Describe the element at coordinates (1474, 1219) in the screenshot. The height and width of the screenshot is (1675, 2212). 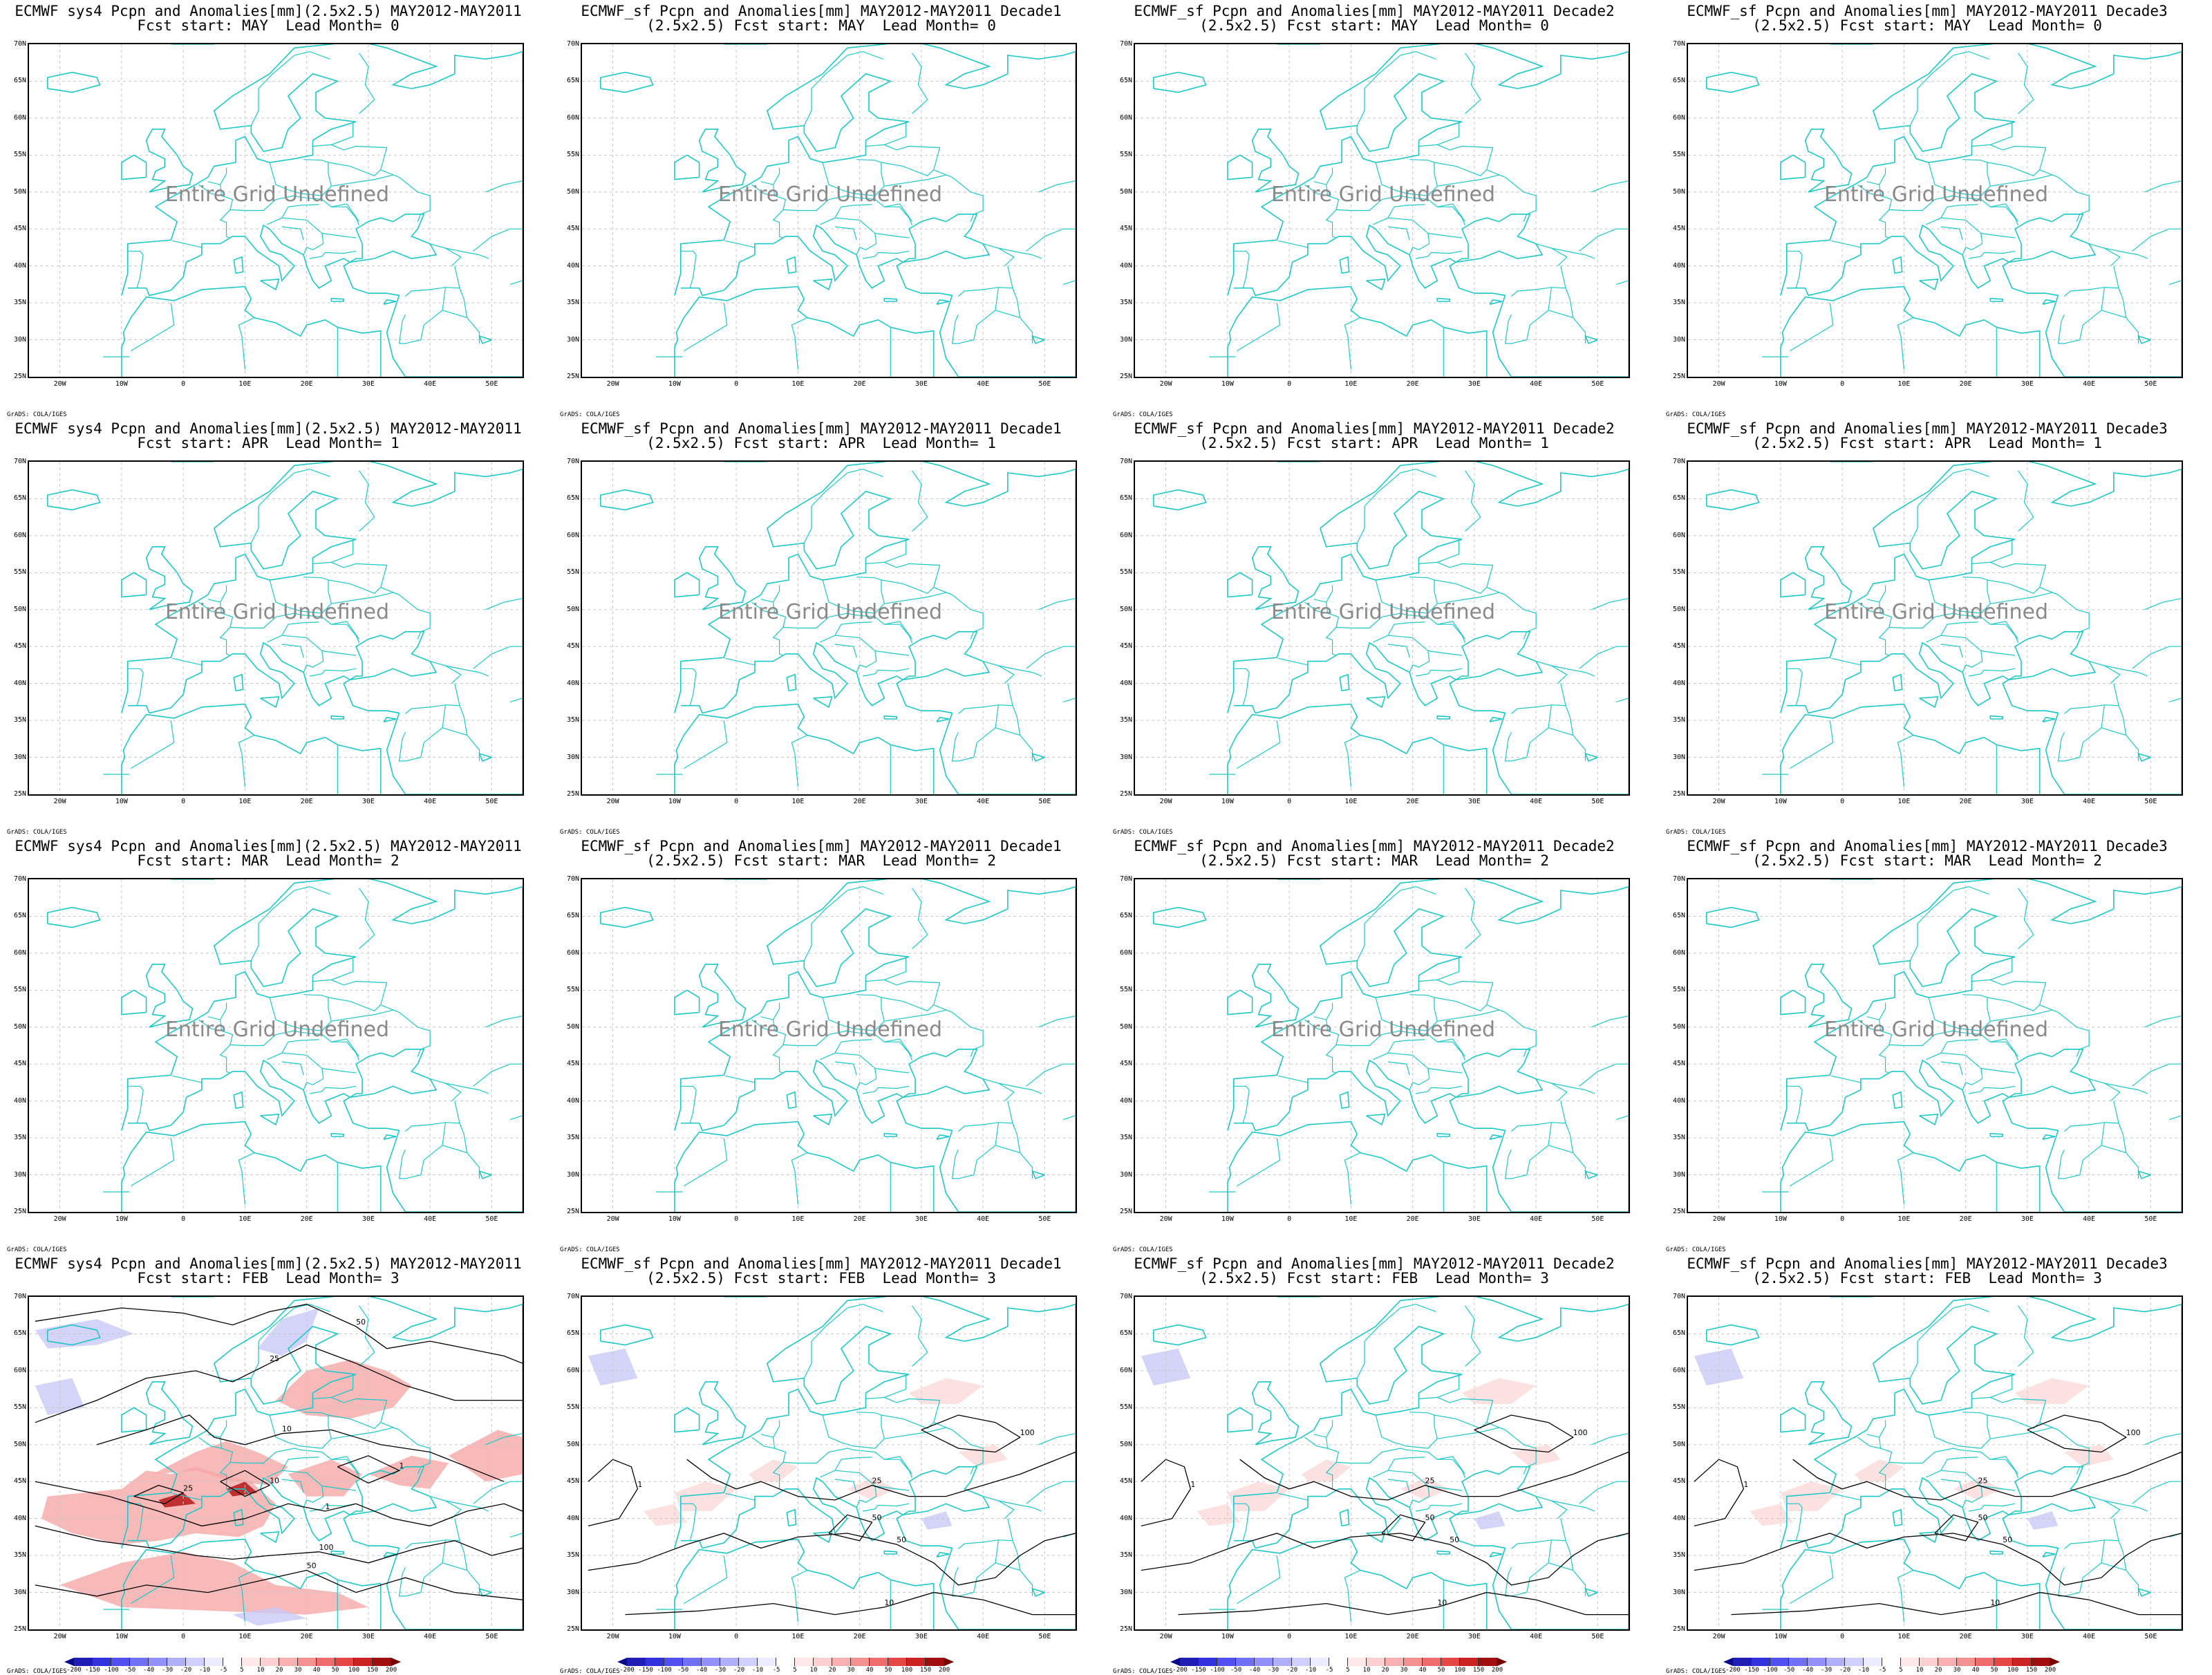
I see `x-tick-label: 30E` at that location.